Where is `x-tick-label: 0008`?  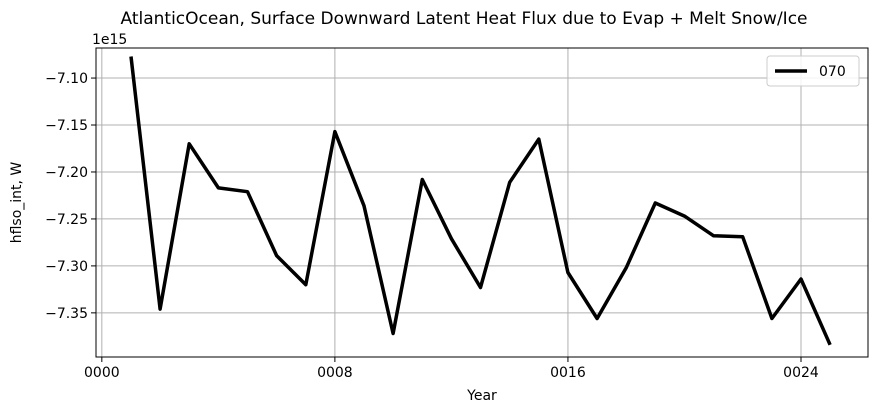
x-tick-label: 0008 is located at coordinates (335, 373).